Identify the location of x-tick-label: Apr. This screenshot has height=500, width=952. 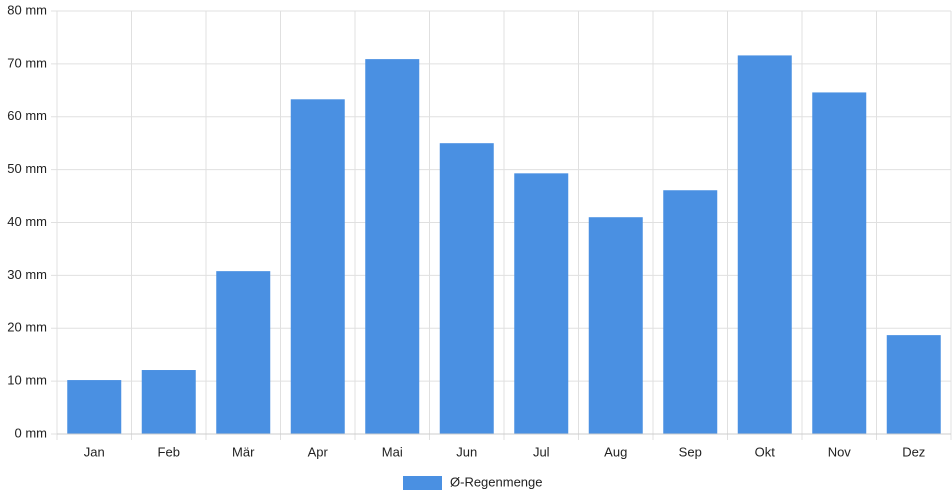
(318, 451).